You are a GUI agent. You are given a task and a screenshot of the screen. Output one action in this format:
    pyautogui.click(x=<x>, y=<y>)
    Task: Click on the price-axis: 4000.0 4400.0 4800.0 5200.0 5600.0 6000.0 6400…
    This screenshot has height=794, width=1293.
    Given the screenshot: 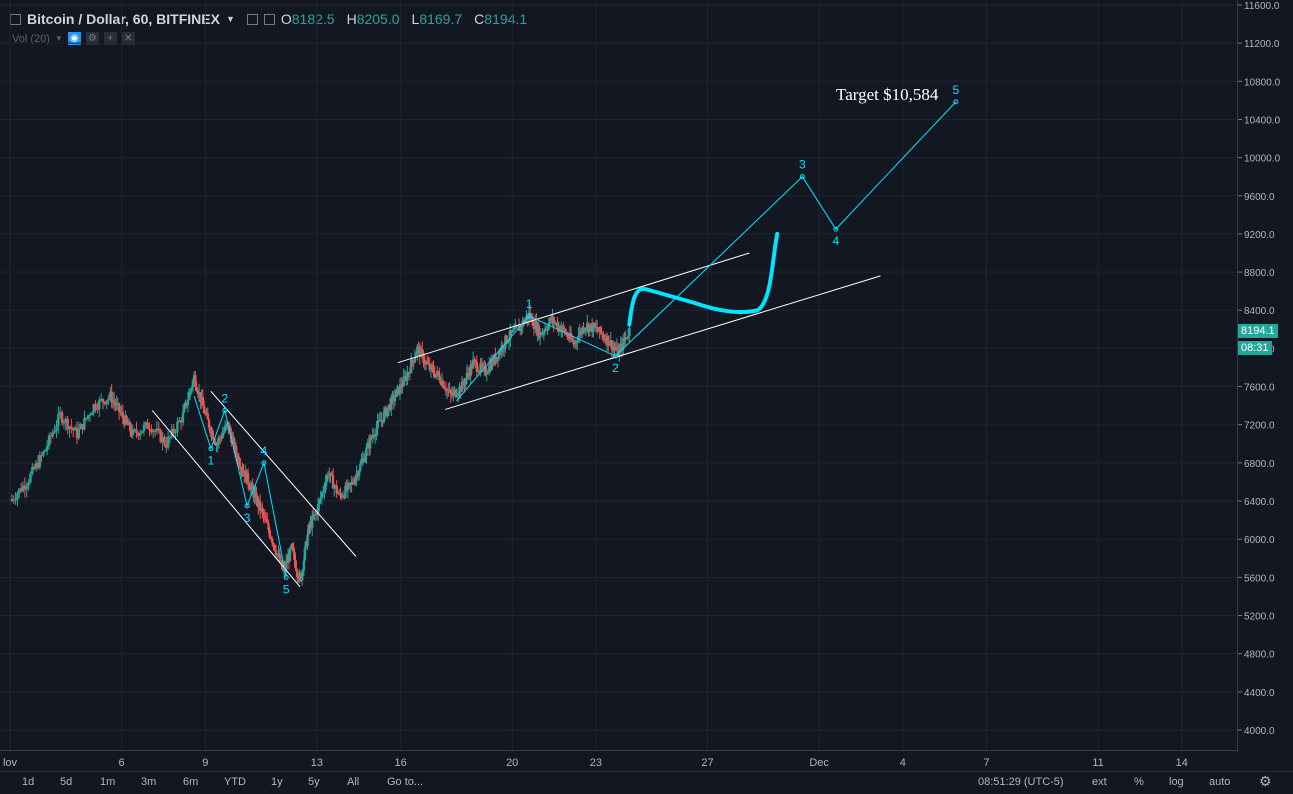 What is the action you would take?
    pyautogui.click(x=1265, y=376)
    